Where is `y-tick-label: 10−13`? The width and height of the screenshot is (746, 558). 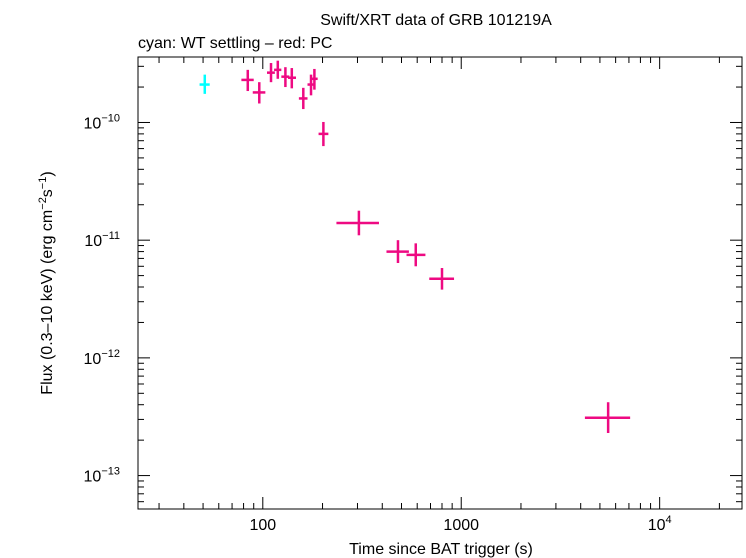 y-tick-label: 10−13 is located at coordinates (102, 476).